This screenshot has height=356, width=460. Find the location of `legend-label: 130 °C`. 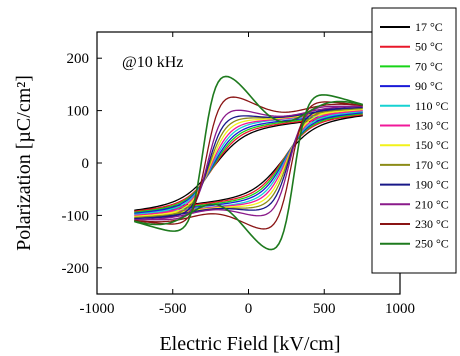

legend-label: 130 °C is located at coordinates (432, 126).